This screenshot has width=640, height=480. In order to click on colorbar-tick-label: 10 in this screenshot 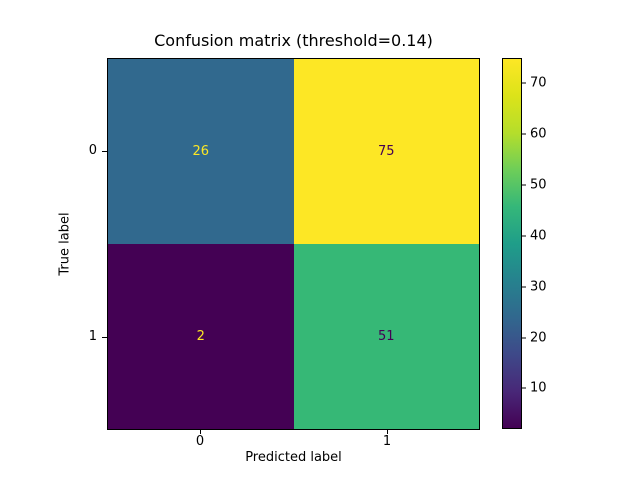, I will do `click(538, 388)`.